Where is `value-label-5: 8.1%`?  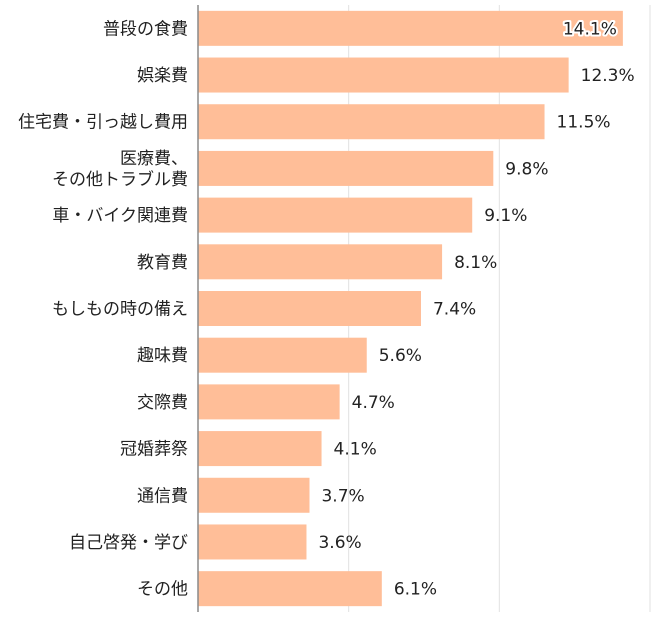
value-label-5: 8.1% is located at coordinates (475, 263).